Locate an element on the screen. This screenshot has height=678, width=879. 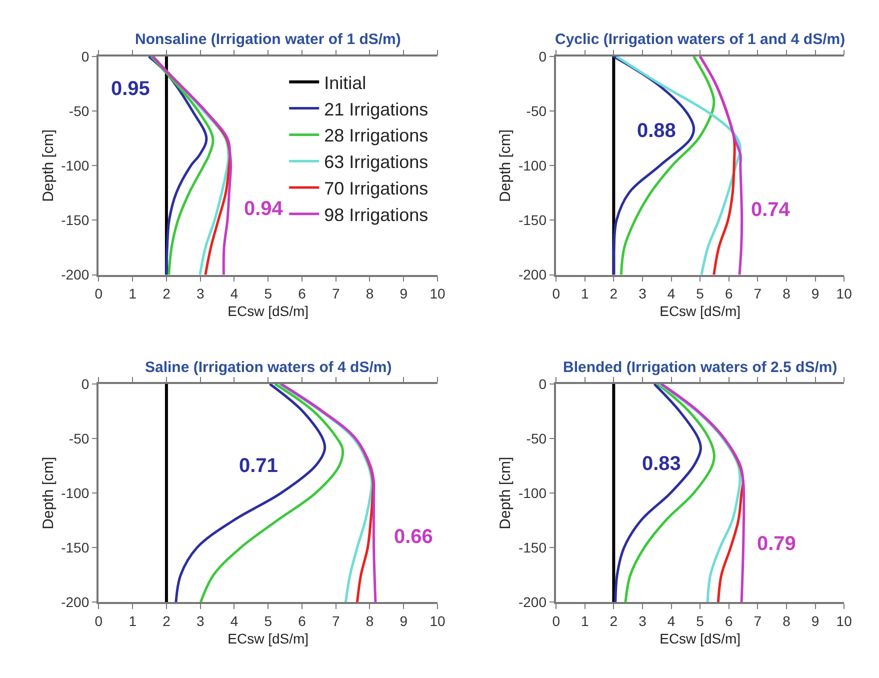
legend-label: Initial is located at coordinates (345, 82).